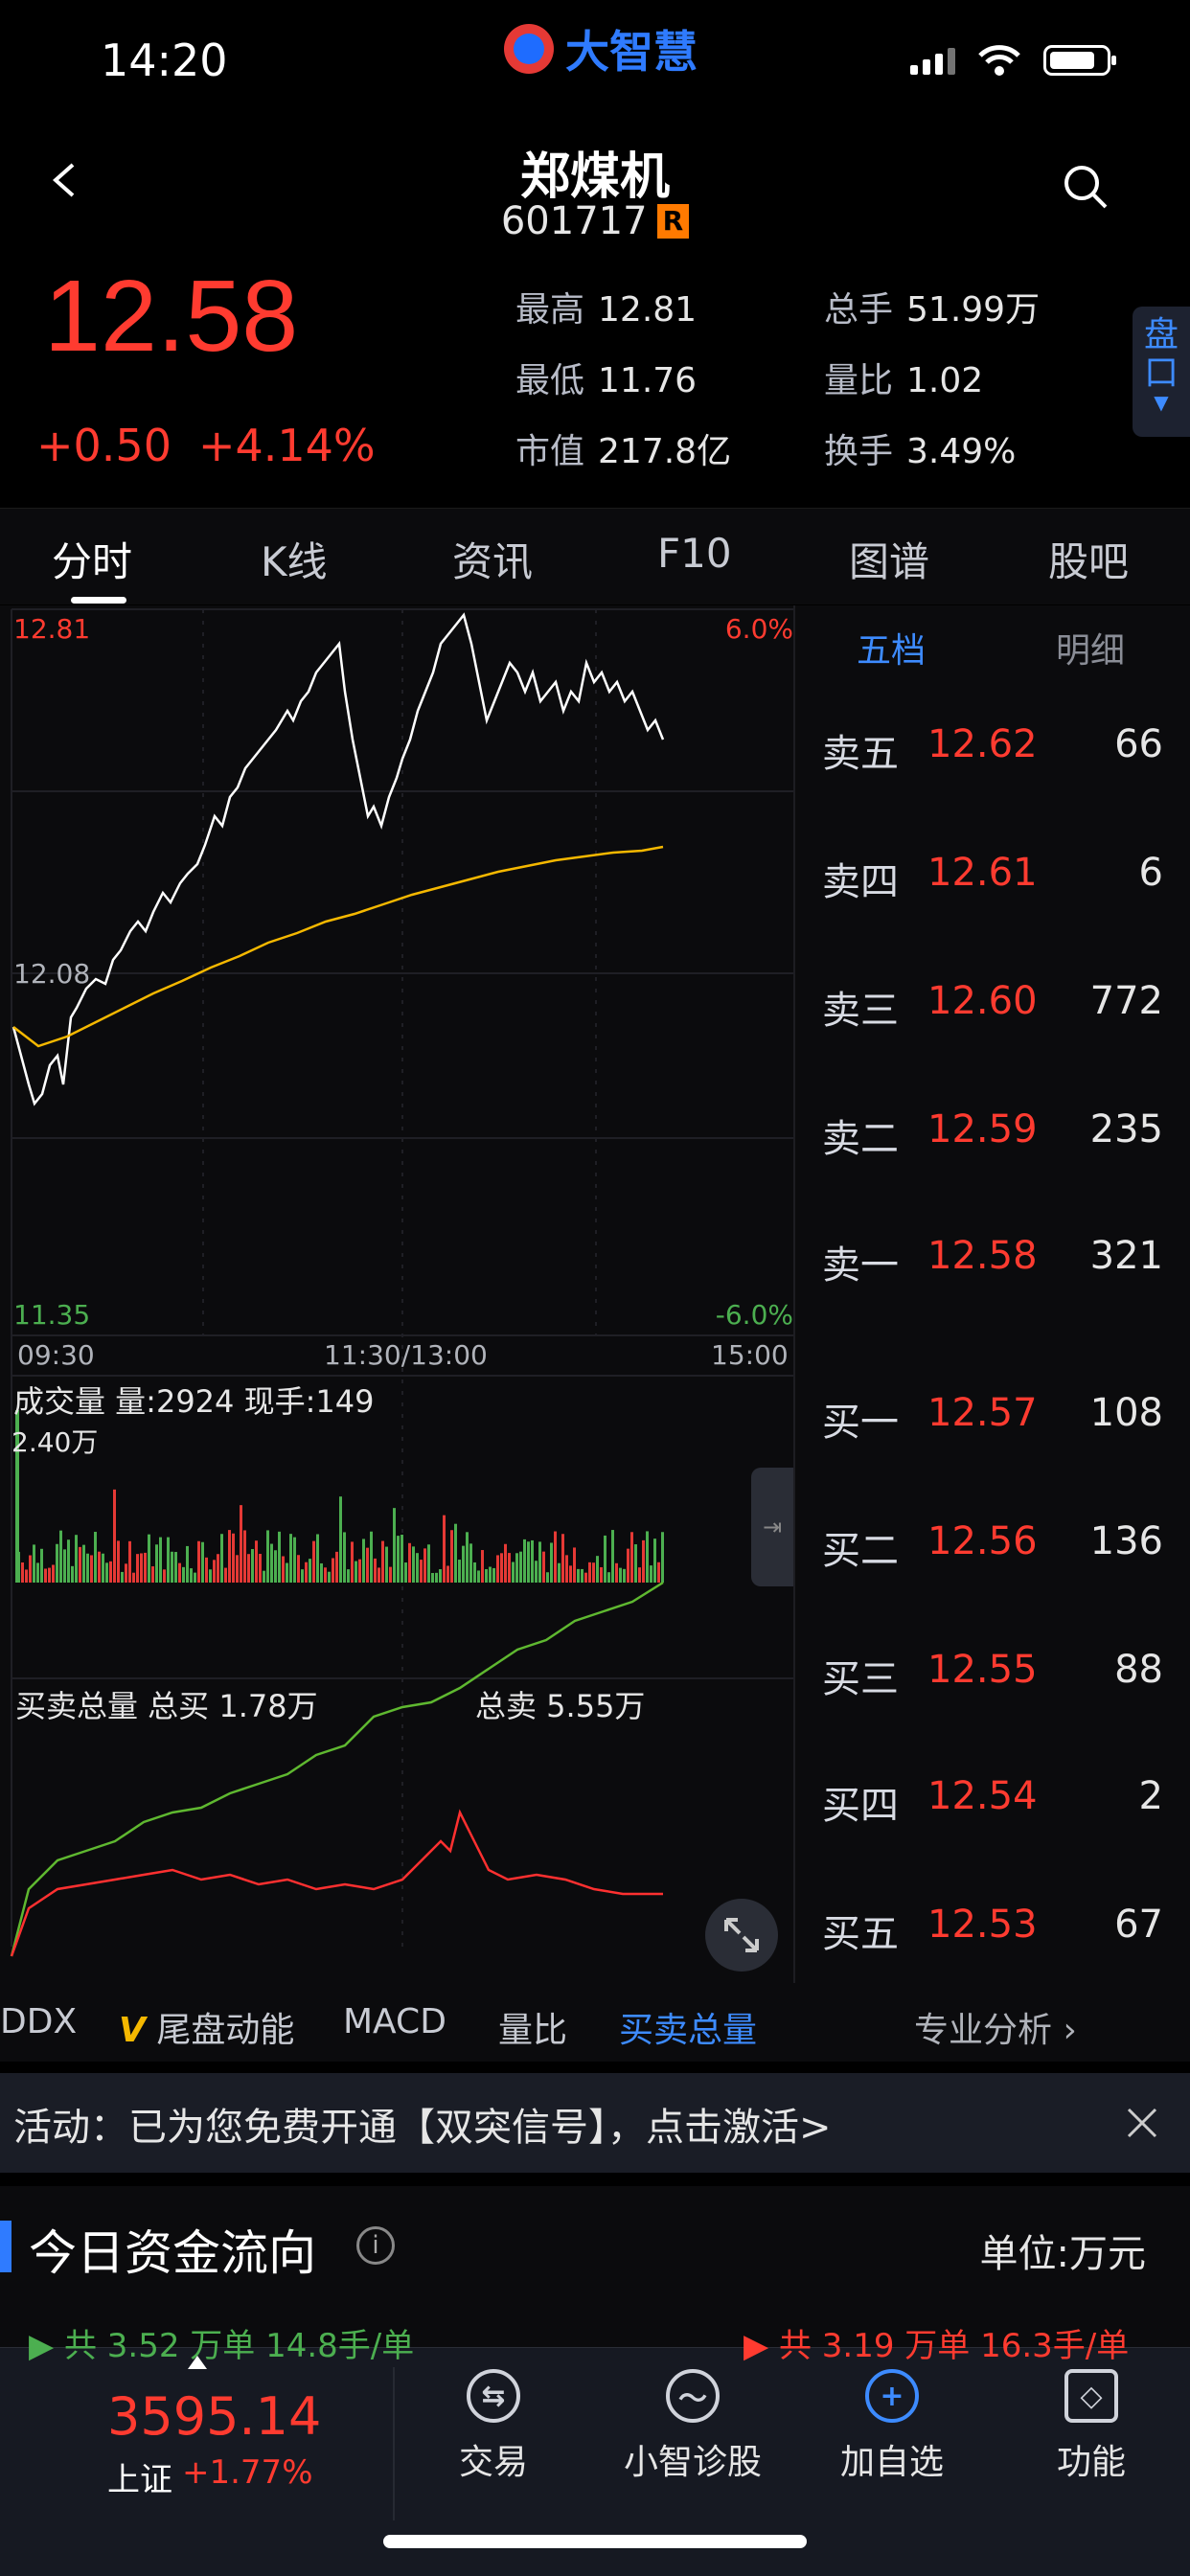 This screenshot has width=1190, height=2576. Describe the element at coordinates (688, 2030) in the screenshot. I see `indicator-bs-total: 买卖总量` at that location.